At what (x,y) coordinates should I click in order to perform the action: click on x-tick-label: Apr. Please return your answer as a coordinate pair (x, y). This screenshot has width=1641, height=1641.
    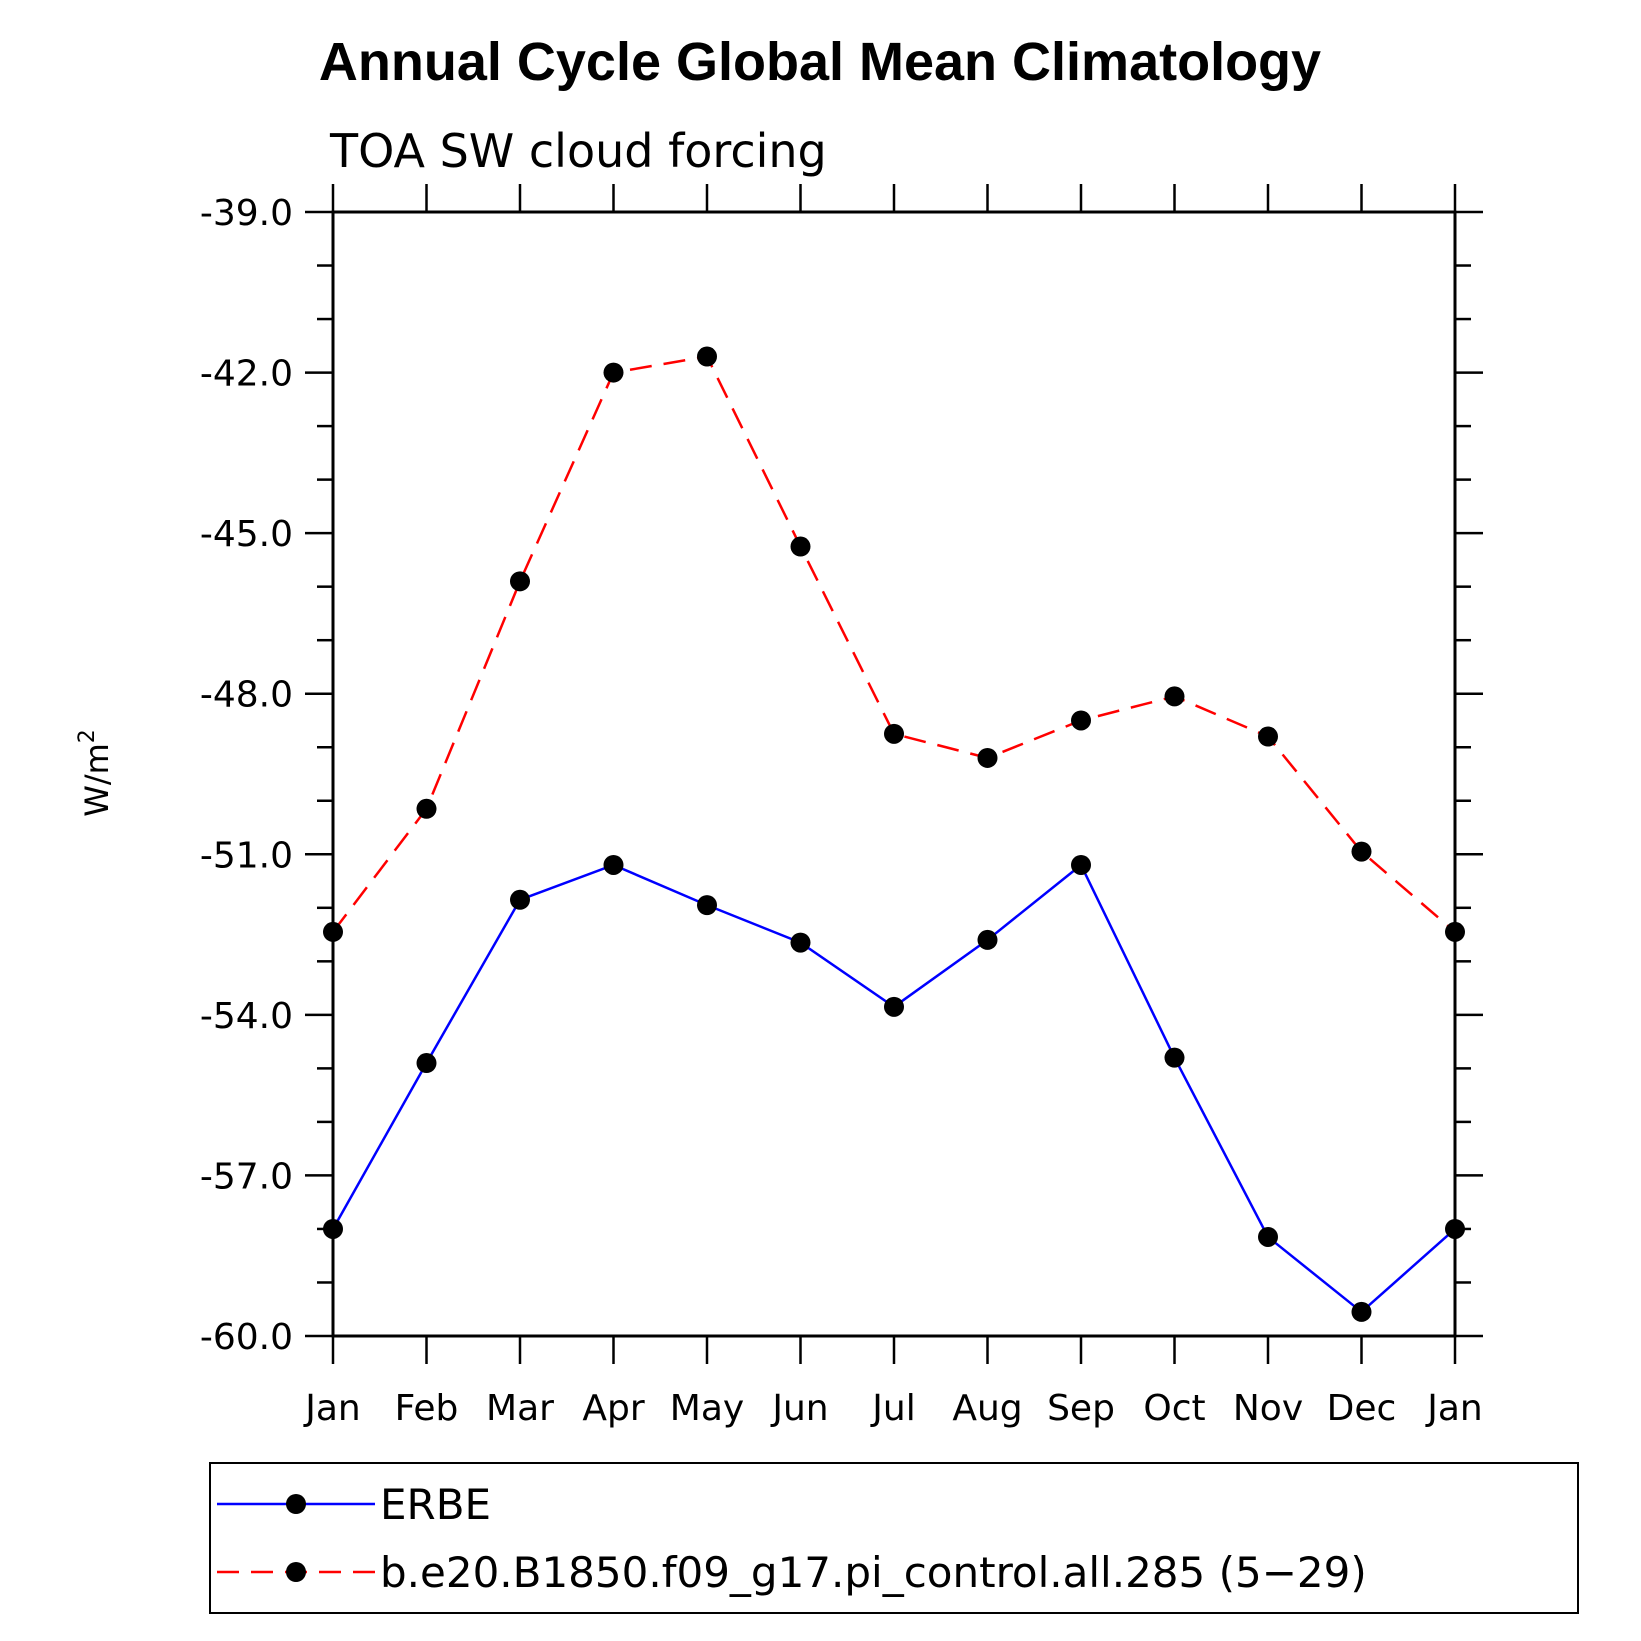
    Looking at the image, I should click on (613, 1408).